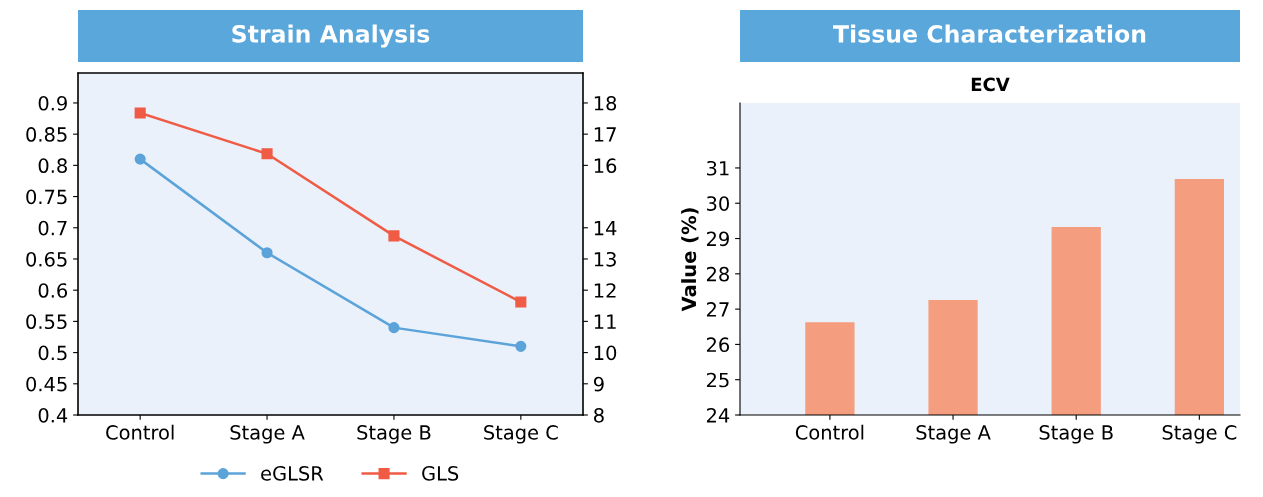 The image size is (1263, 497). What do you see at coordinates (46, 259) in the screenshot?
I see `y-tick-label: 0.65` at bounding box center [46, 259].